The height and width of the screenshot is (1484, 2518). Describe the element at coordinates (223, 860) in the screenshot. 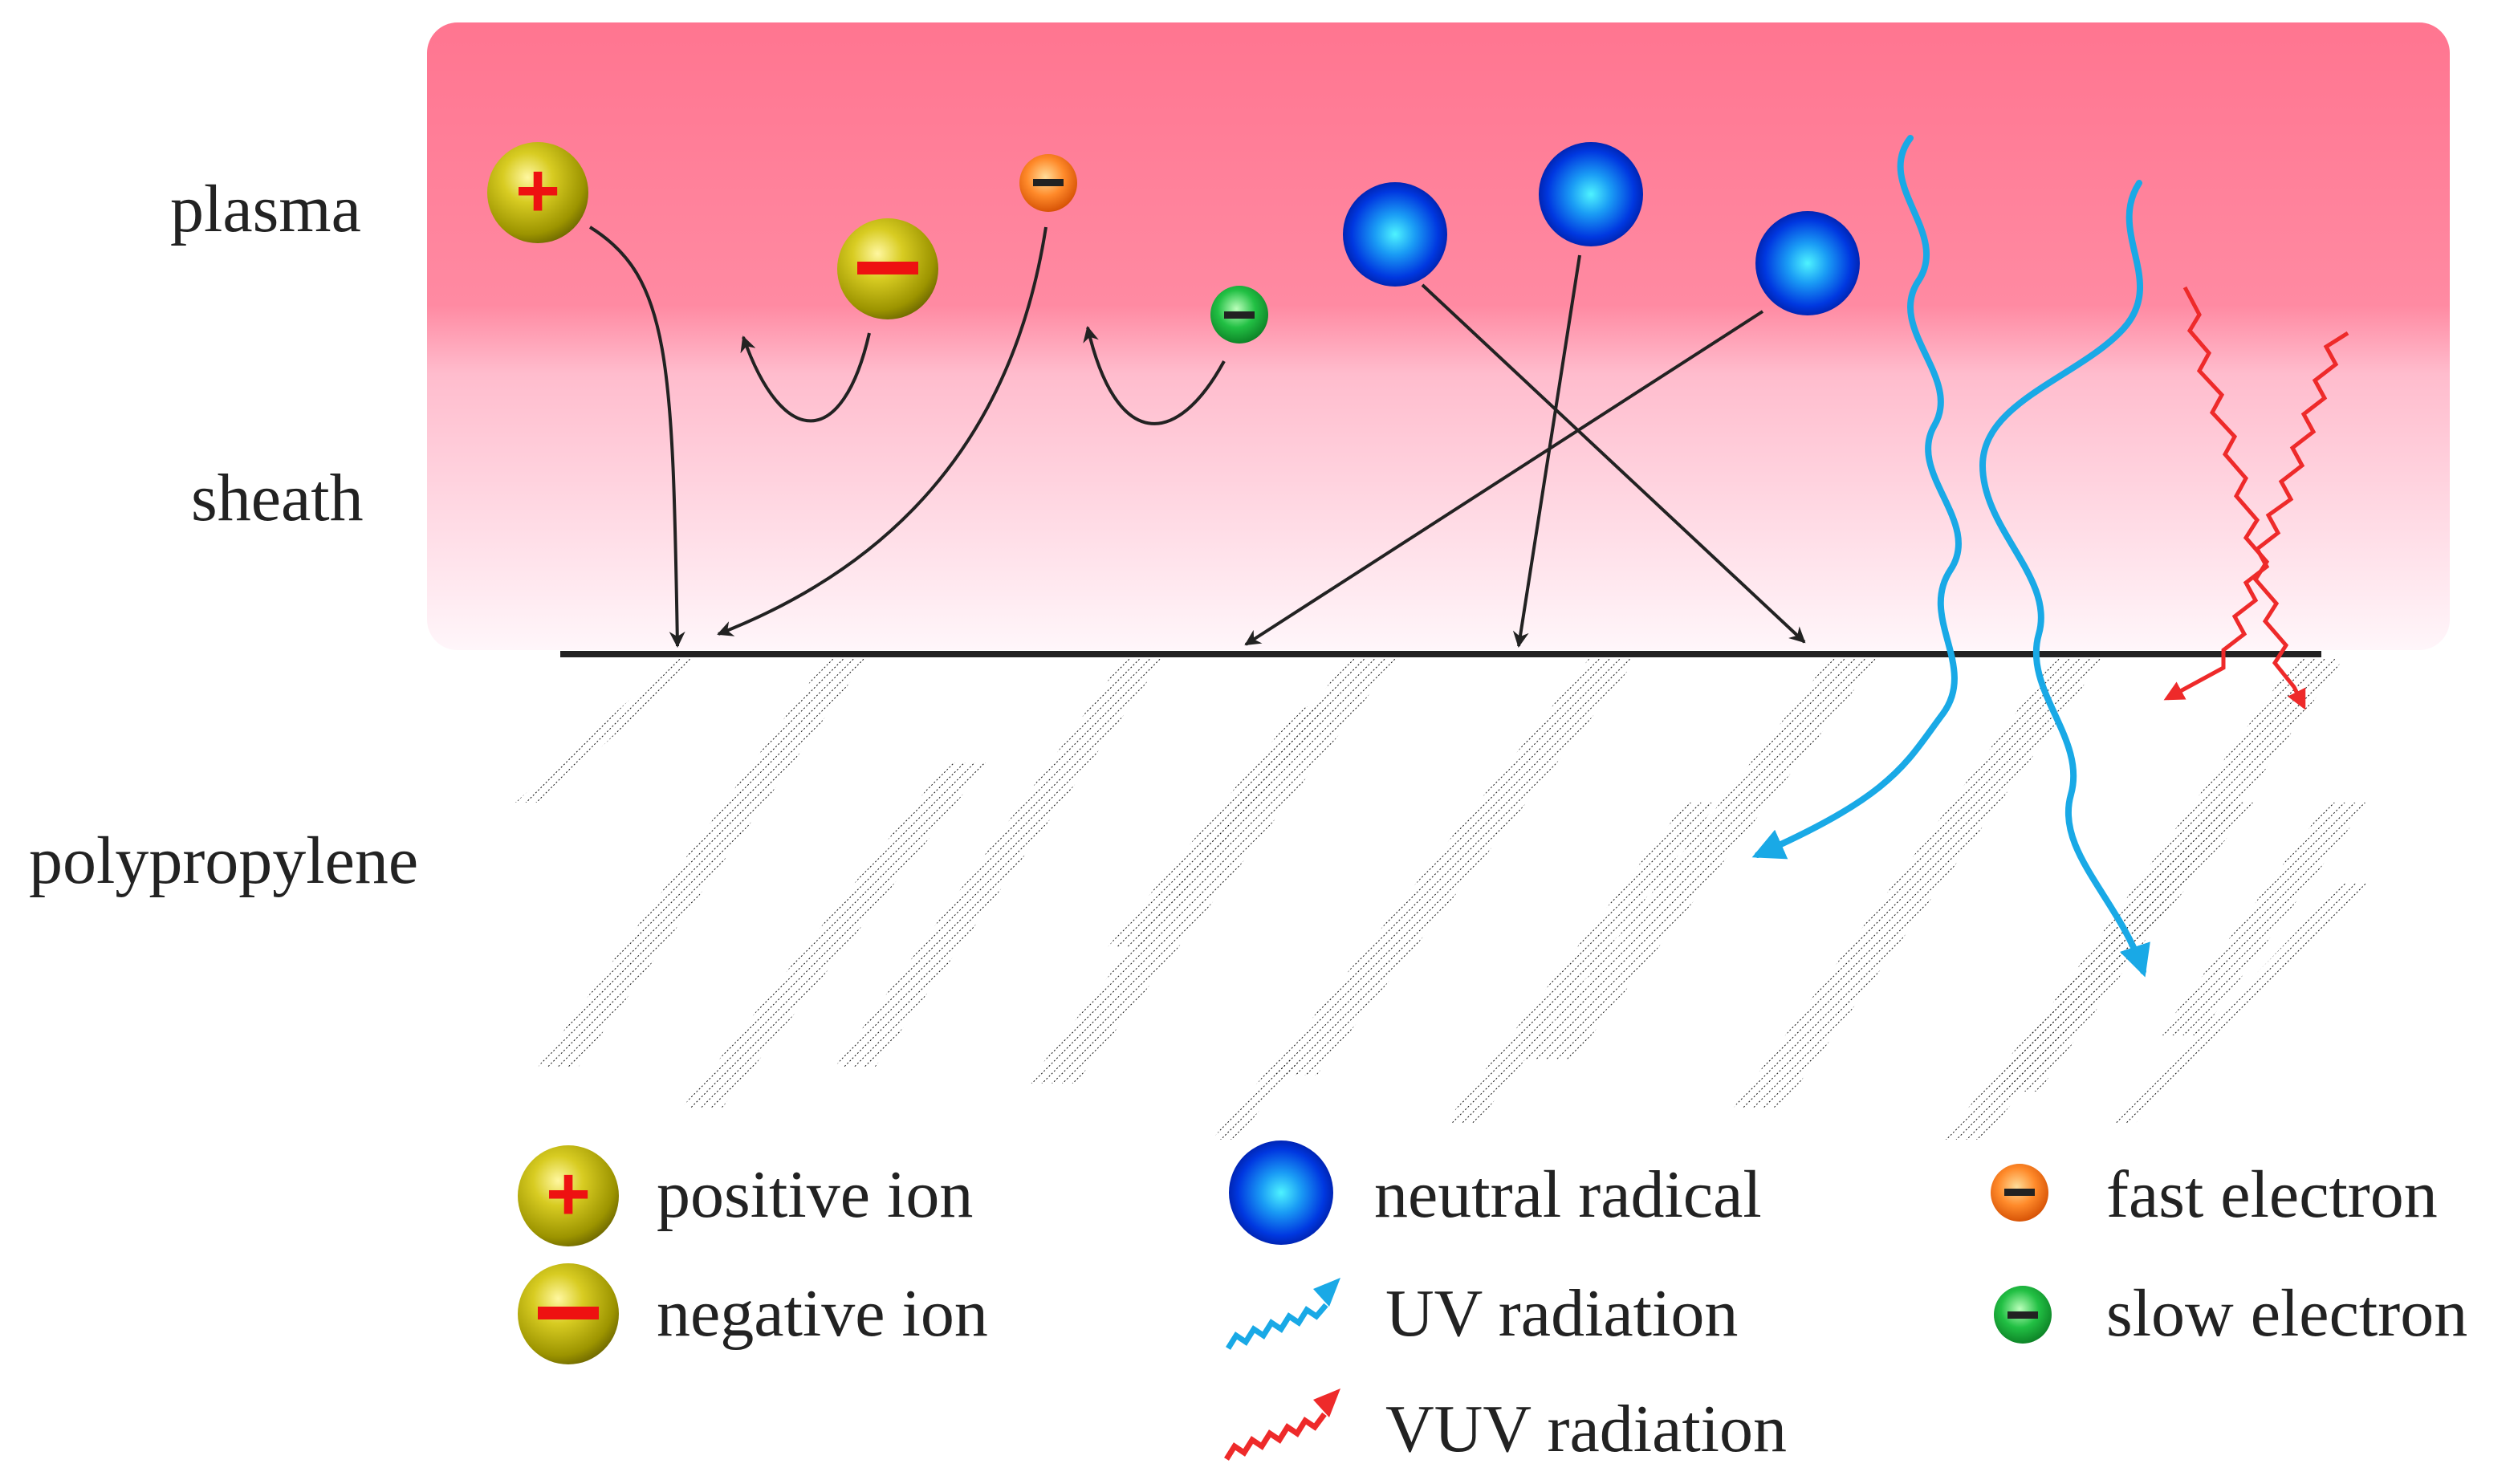

I see `polypropylene-label: polypropylene` at that location.